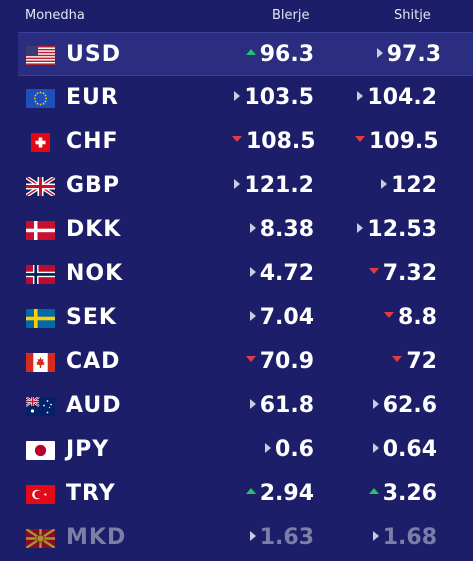 The height and width of the screenshot is (561, 473). What do you see at coordinates (40, 274) in the screenshot?
I see `no-flag-icon` at bounding box center [40, 274].